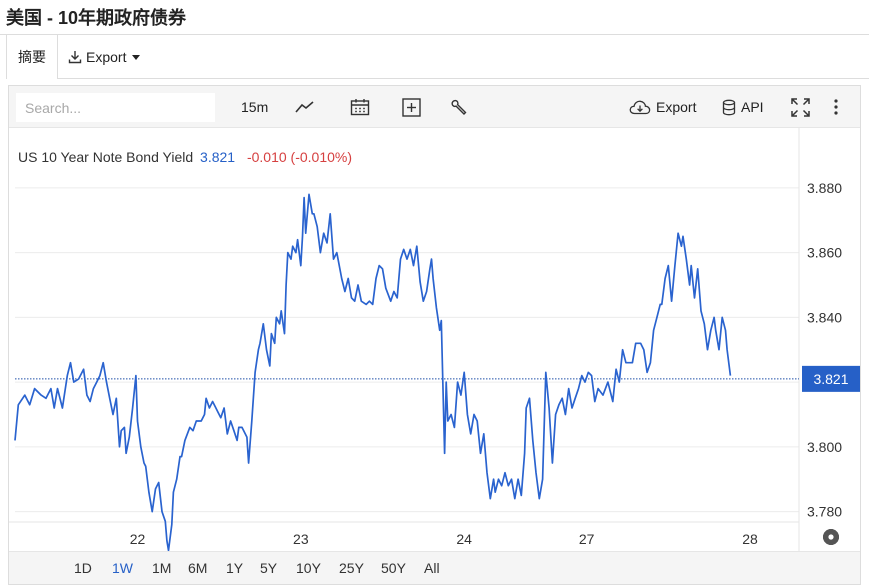  I want to click on tabs-divider, so click(463, 78).